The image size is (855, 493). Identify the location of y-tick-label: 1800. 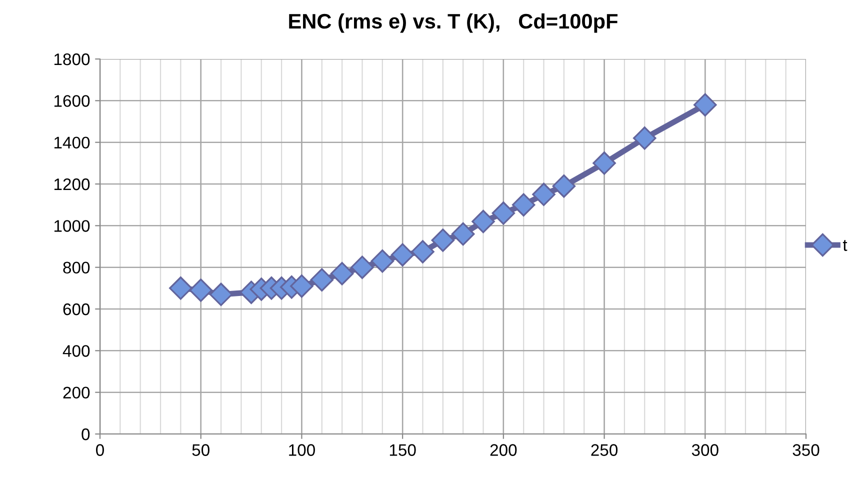
(72, 59).